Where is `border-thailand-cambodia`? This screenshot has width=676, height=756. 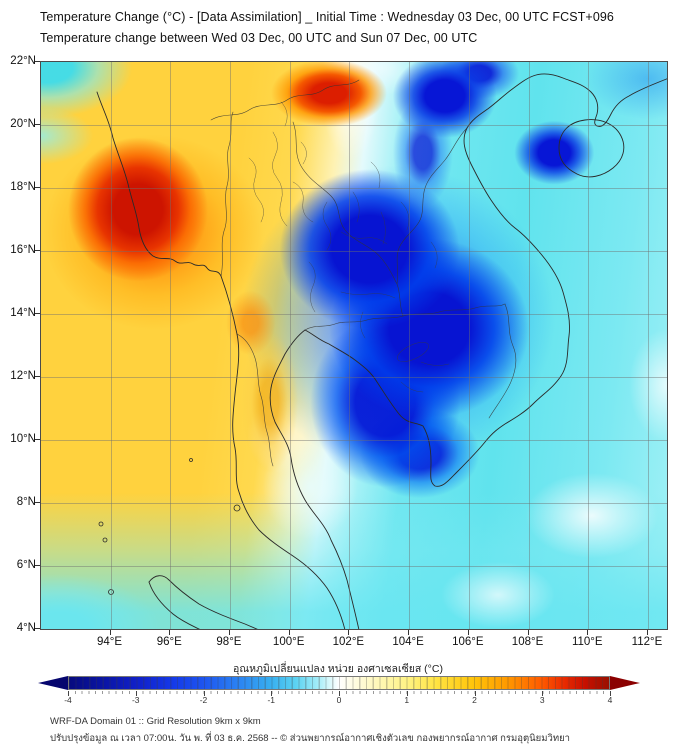 border-thailand-cambodia is located at coordinates (354, 323).